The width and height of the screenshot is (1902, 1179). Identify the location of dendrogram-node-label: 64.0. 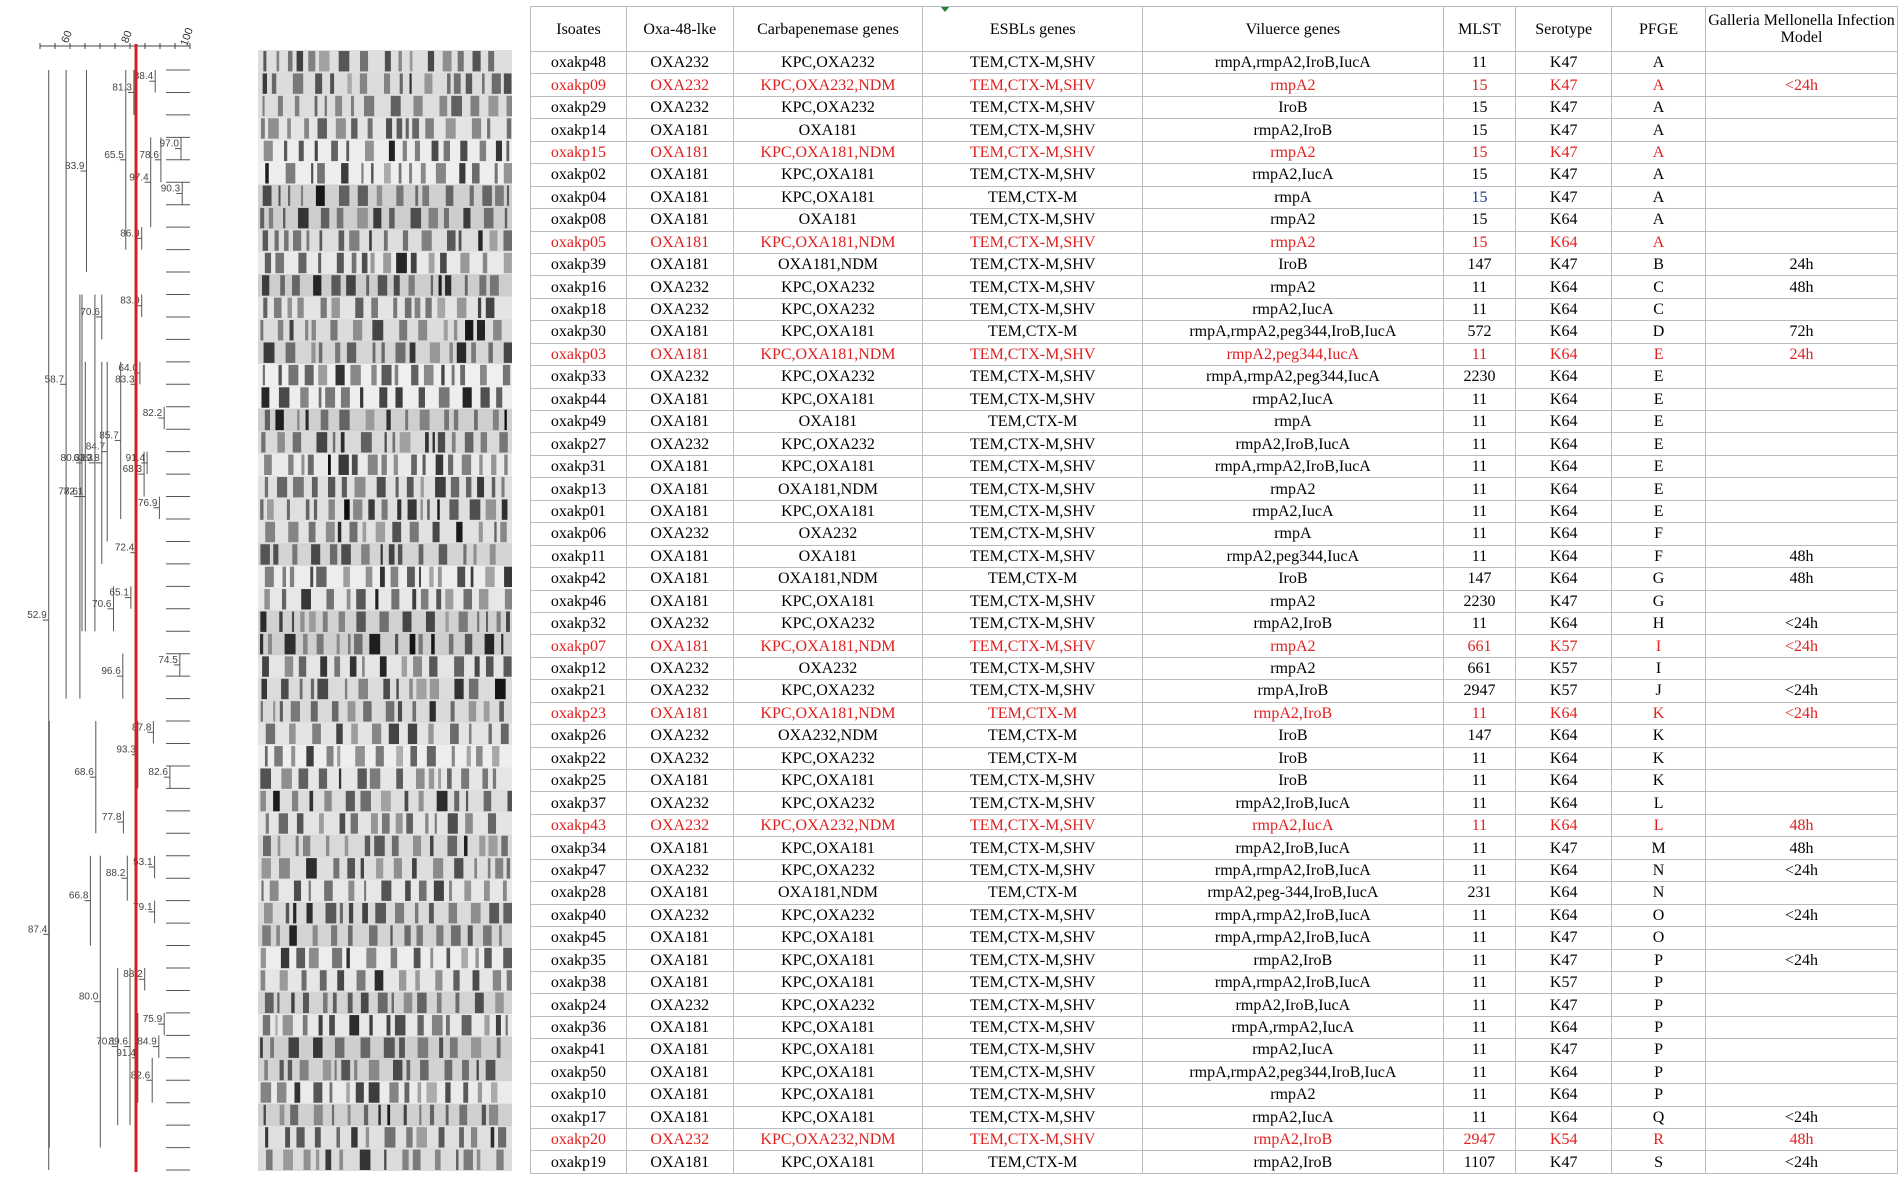
(128, 368).